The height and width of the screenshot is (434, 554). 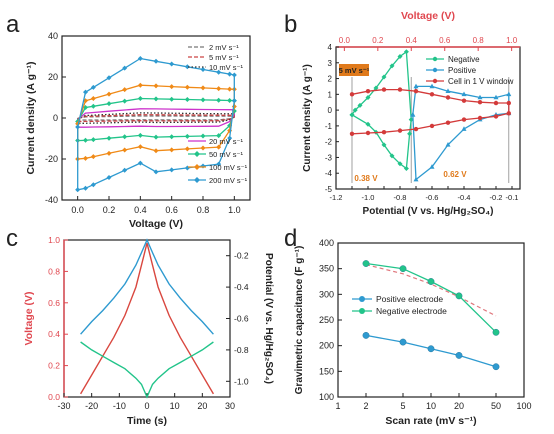 What do you see at coordinates (156, 118) in the screenshot?
I see `a-series-line` at bounding box center [156, 118].